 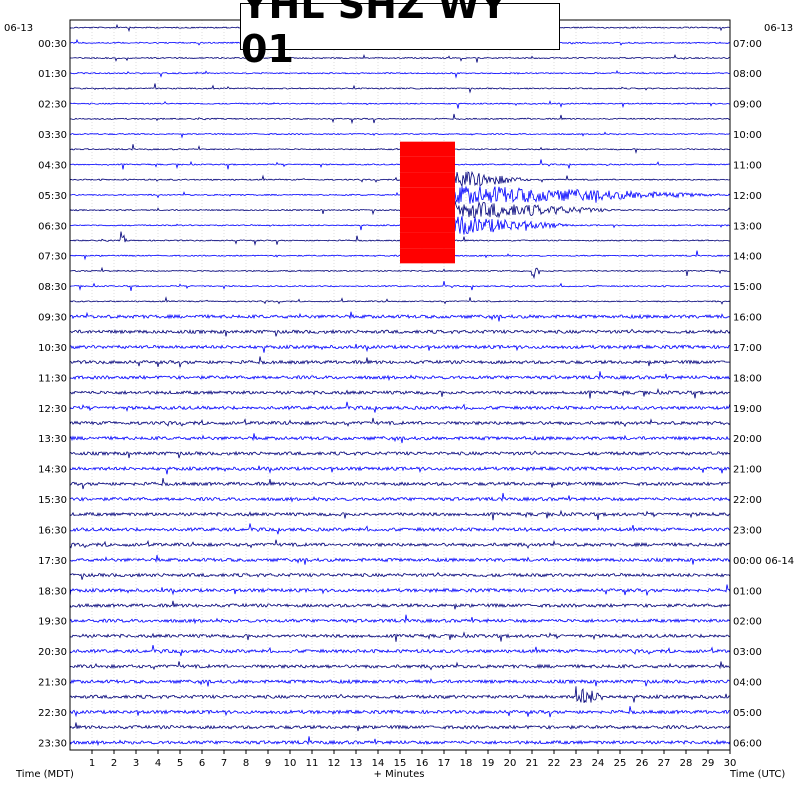 I want to click on x-tick-label: 25, so click(x=620, y=763).